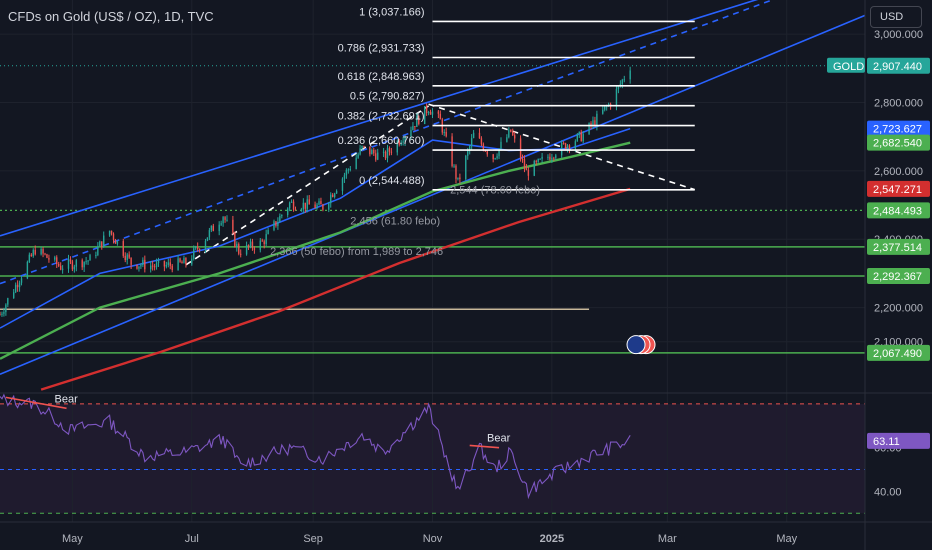  Describe the element at coordinates (315, 446) in the screenshot. I see `rsi-line` at that location.